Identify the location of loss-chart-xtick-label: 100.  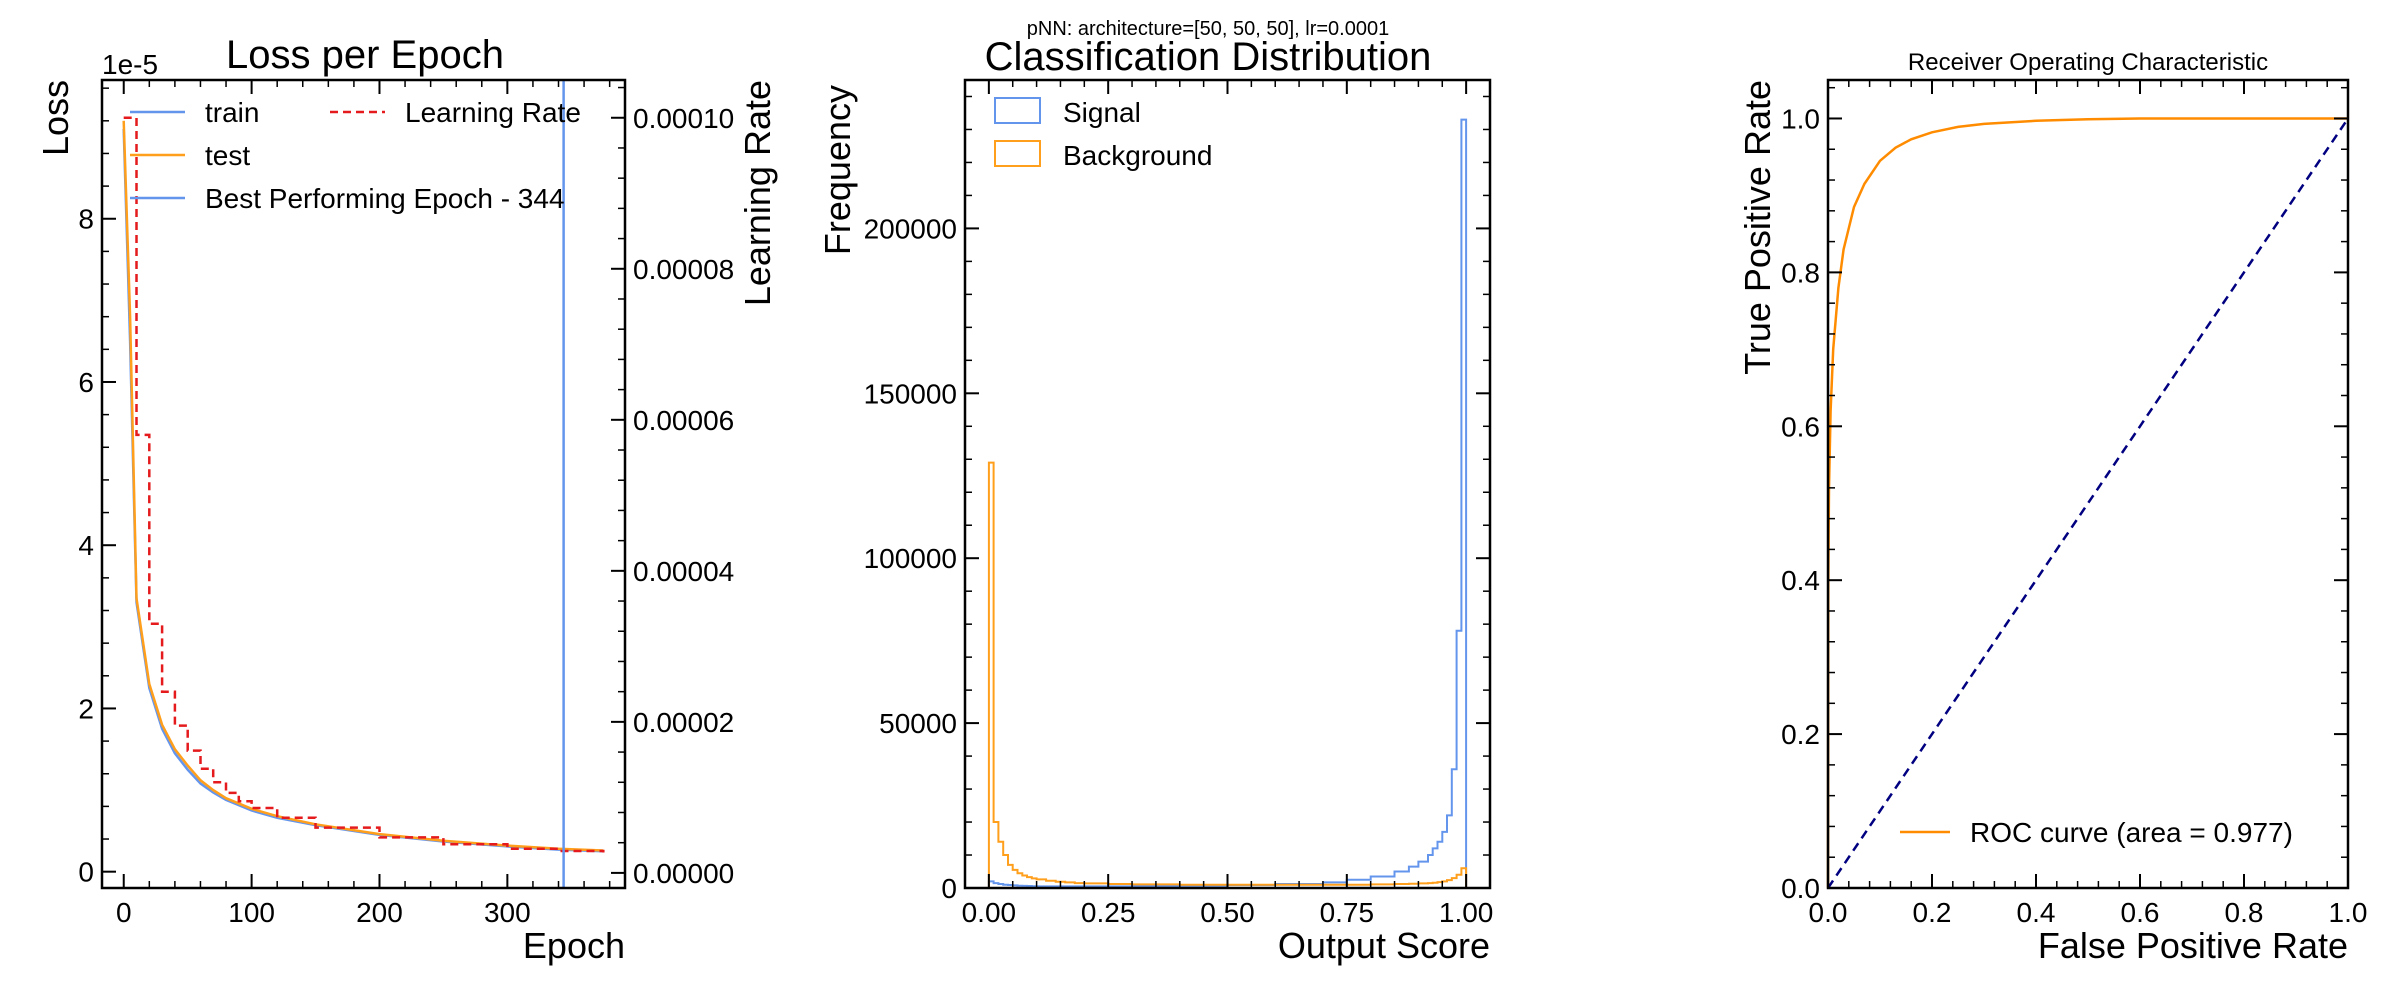
(251, 912).